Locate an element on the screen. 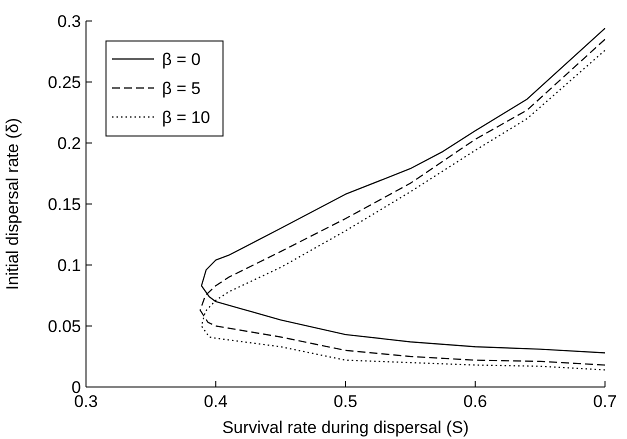  y-tick-label: 0.2 is located at coordinates (69, 143).